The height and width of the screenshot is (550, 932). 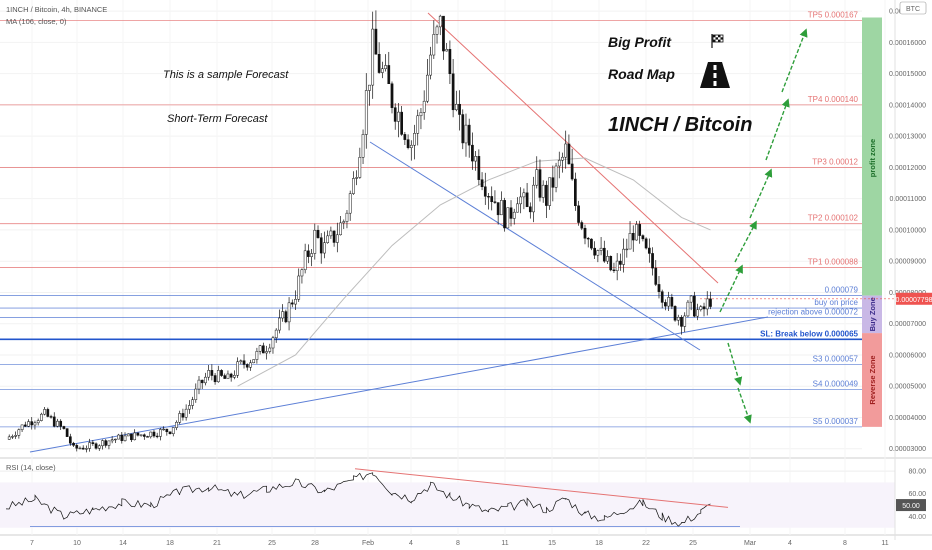 I want to click on level-label: S4 0.000049, so click(x=836, y=383).